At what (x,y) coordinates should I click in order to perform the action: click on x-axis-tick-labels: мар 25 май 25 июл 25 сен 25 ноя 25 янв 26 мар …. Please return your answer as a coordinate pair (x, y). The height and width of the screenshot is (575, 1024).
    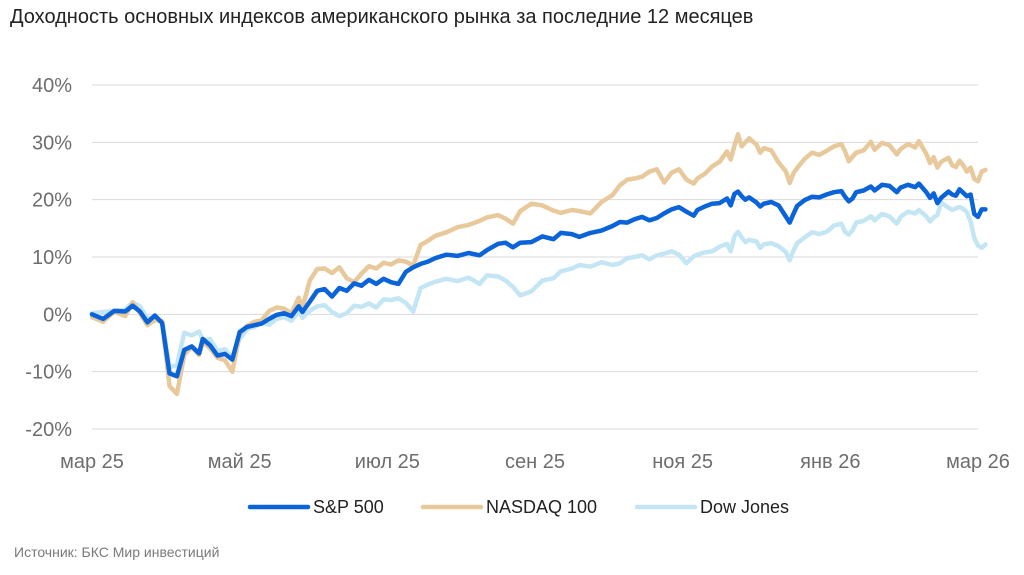
    Looking at the image, I should click on (535, 462).